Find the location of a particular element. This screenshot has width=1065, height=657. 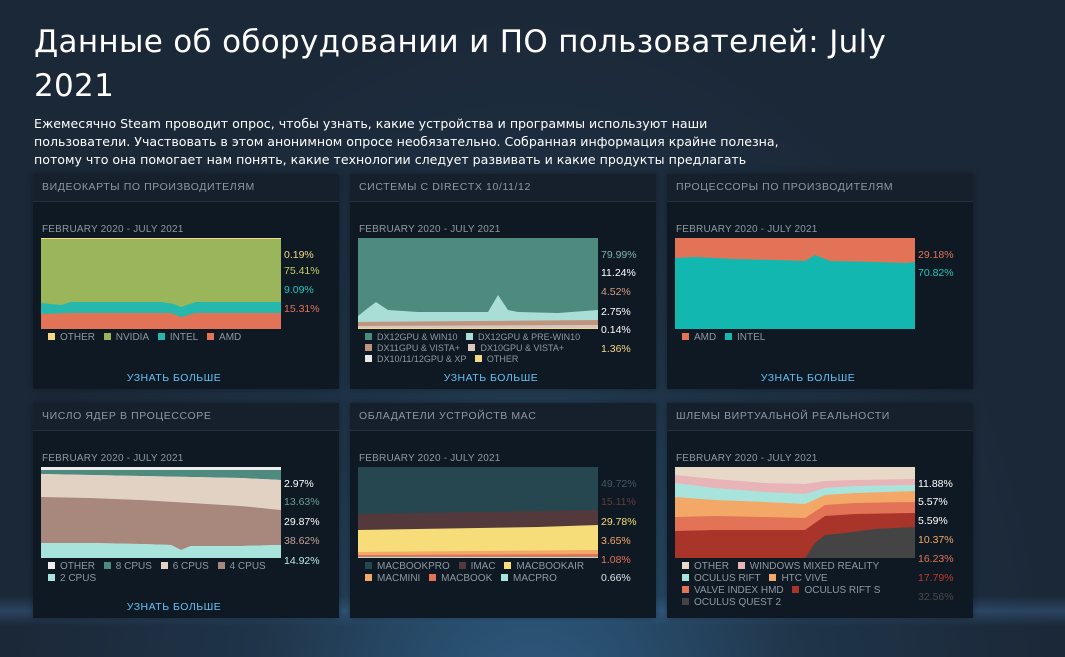

legend-label: AMD is located at coordinates (230, 337).